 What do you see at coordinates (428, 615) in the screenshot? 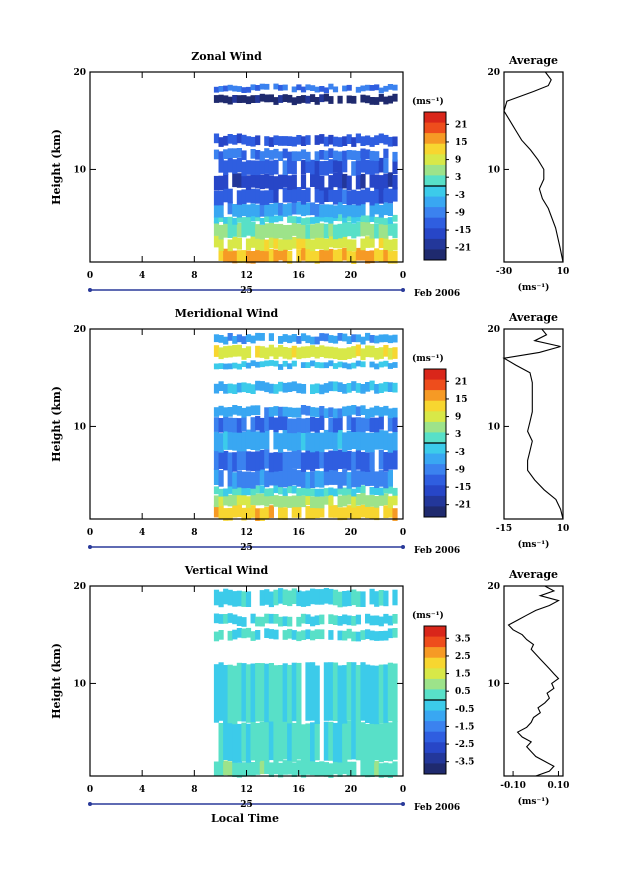
I see `colorbar-unit: (ms⁻¹)` at bounding box center [428, 615].